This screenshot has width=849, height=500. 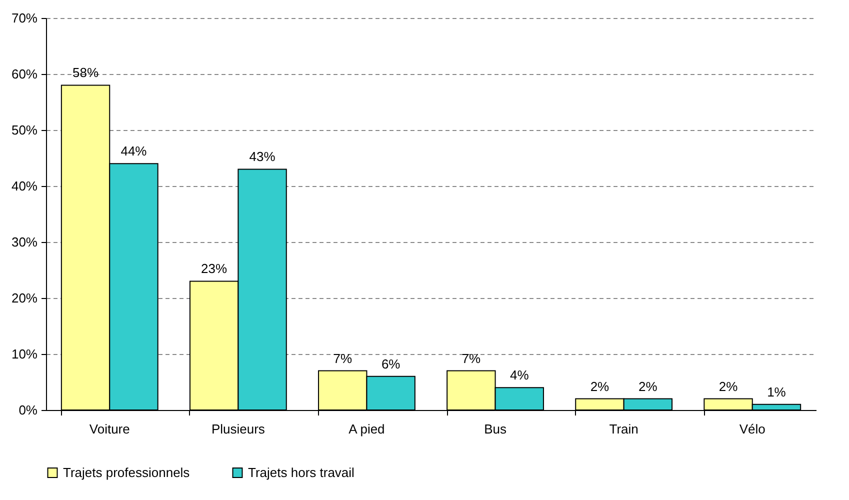 I want to click on x-tick-label: Train, so click(x=623, y=429).